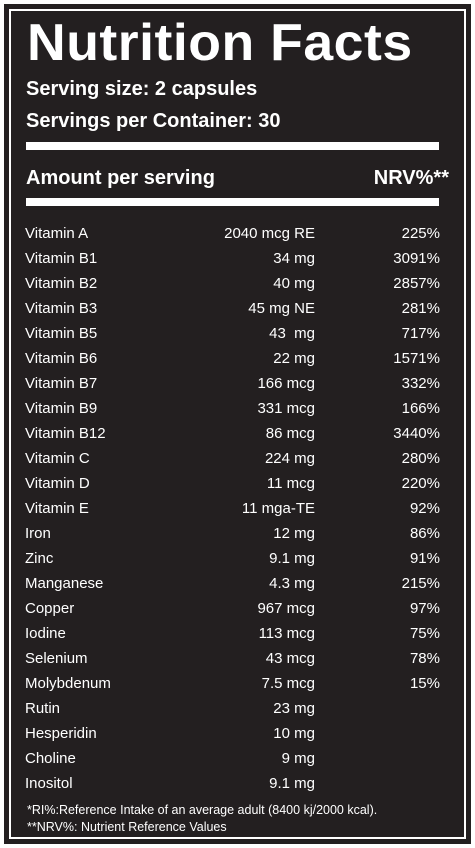 The image size is (475, 848). I want to click on nutrient-row: Vitamin B12 86 mcg 3440%, so click(237, 433).